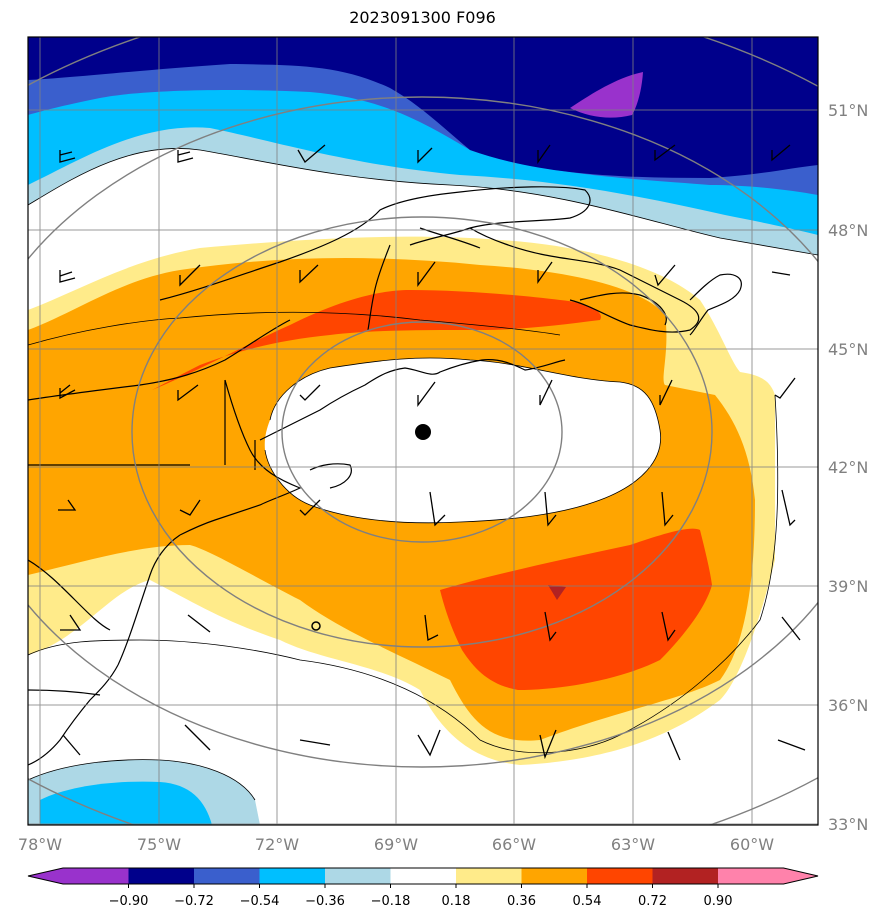  I want to click on colorbar-extend-min, so click(45, 876).